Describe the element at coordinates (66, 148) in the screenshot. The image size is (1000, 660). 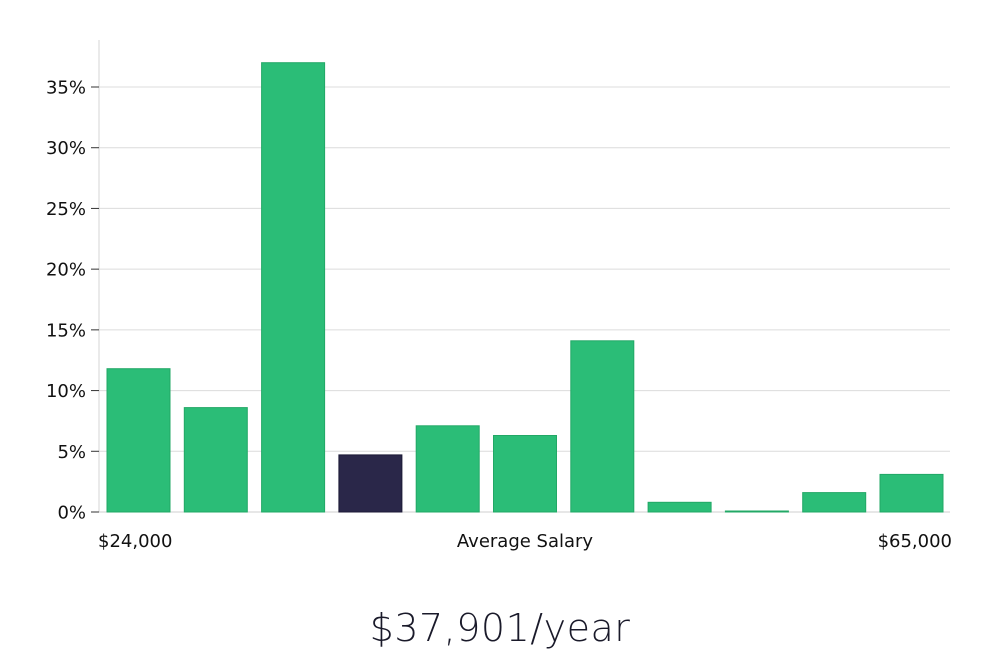
I see `y-tick-label: 30%` at that location.